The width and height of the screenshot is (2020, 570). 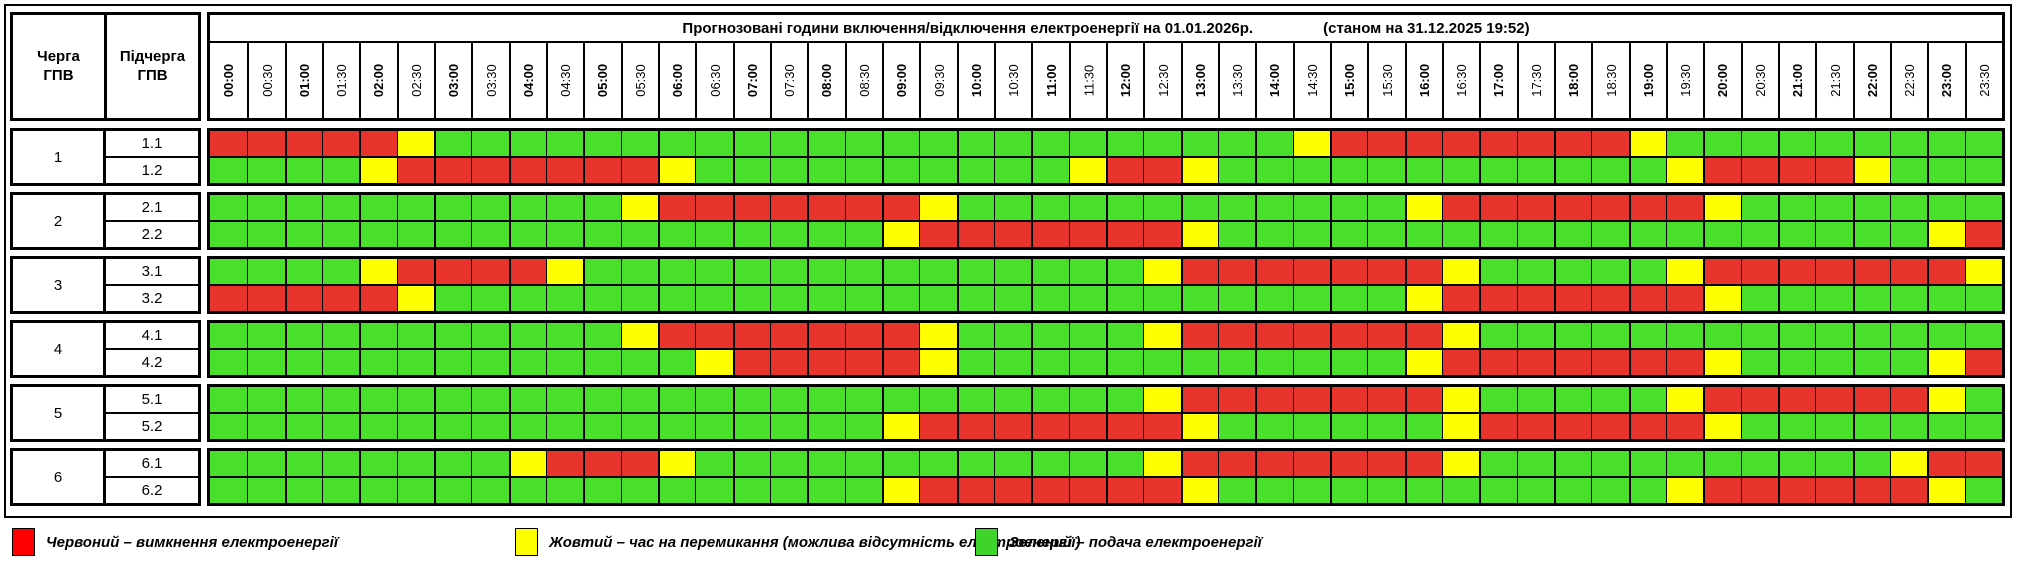 What do you see at coordinates (1106, 234) in the screenshot?
I see `schedule-row-2.2` at bounding box center [1106, 234].